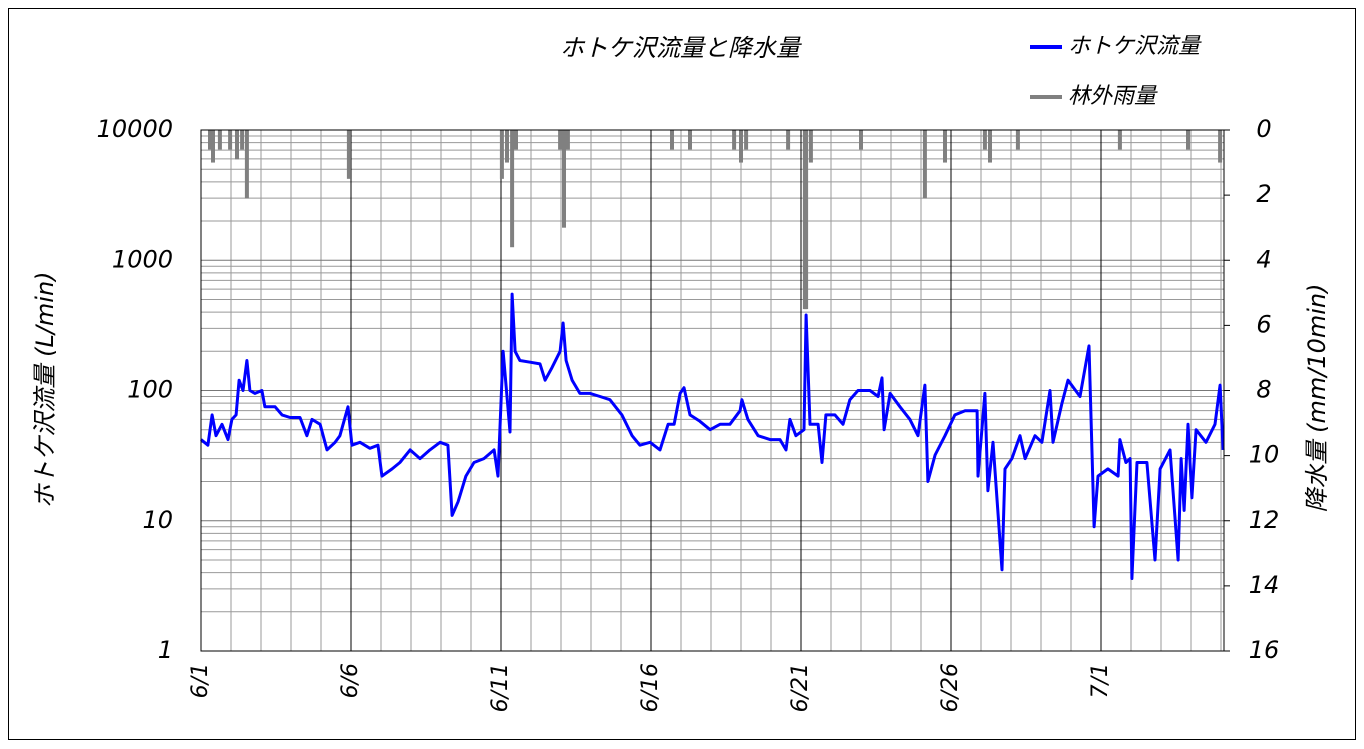 The height and width of the screenshot is (749, 1364). I want to click on x-tick-label: 6/6, so click(350, 680).